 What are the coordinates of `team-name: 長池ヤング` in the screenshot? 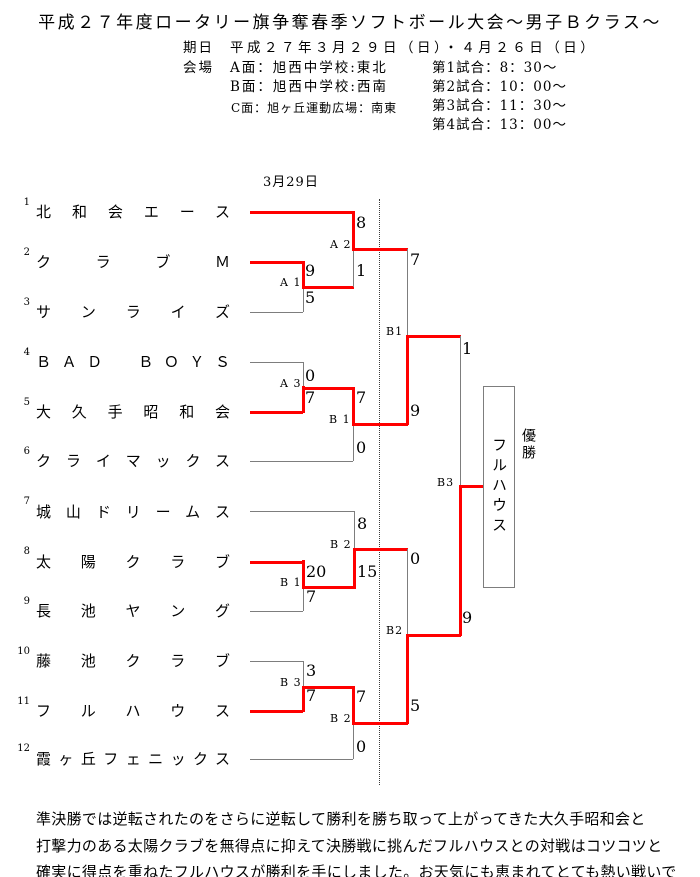 It's located at (133, 611).